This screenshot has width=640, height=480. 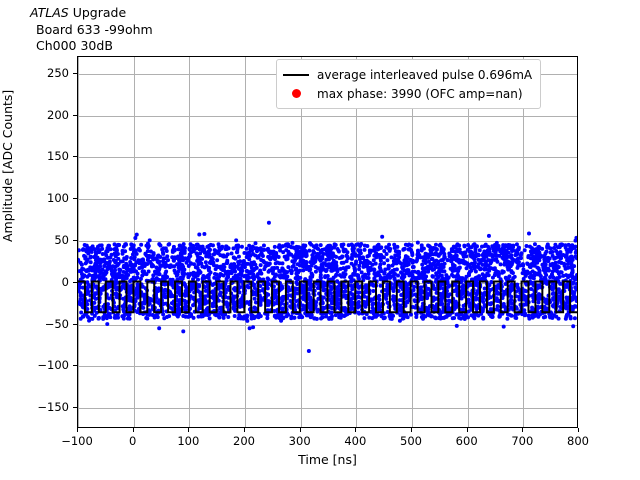 I want to click on y-axis-label: Amplitude [ADC Counts], so click(x=7, y=166).